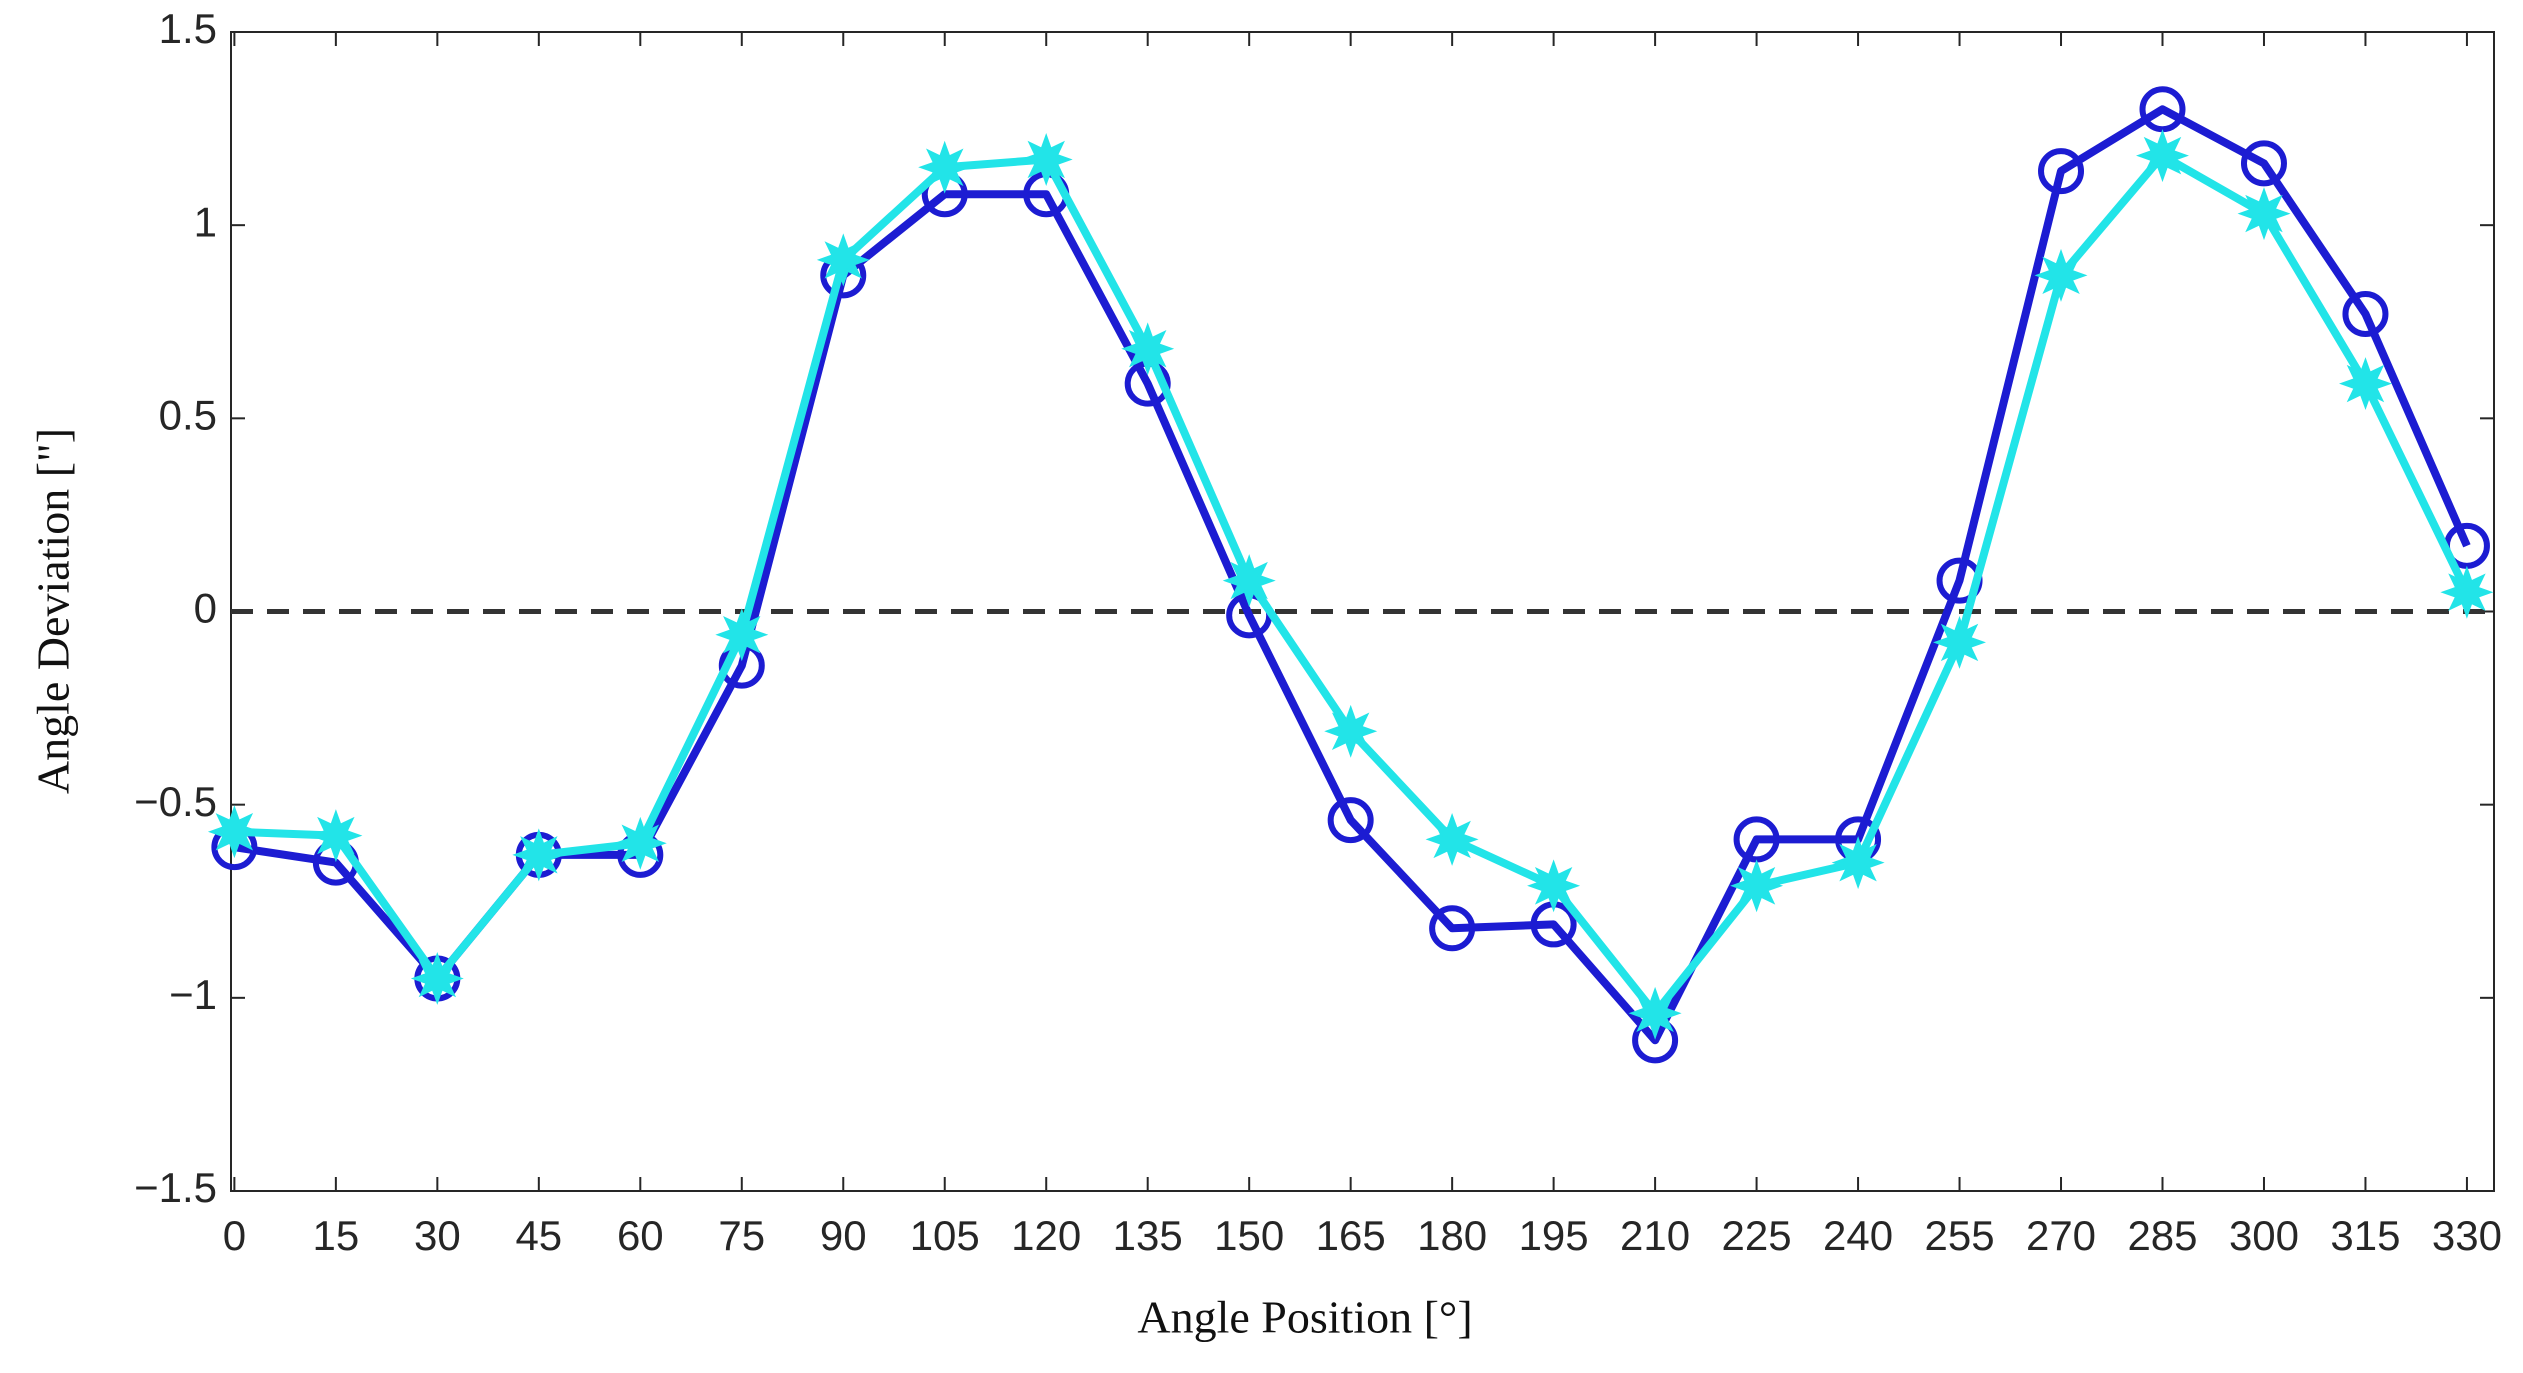 The width and height of the screenshot is (2523, 1373). What do you see at coordinates (188, 28) in the screenshot?
I see `y-tick-label: 1.5` at bounding box center [188, 28].